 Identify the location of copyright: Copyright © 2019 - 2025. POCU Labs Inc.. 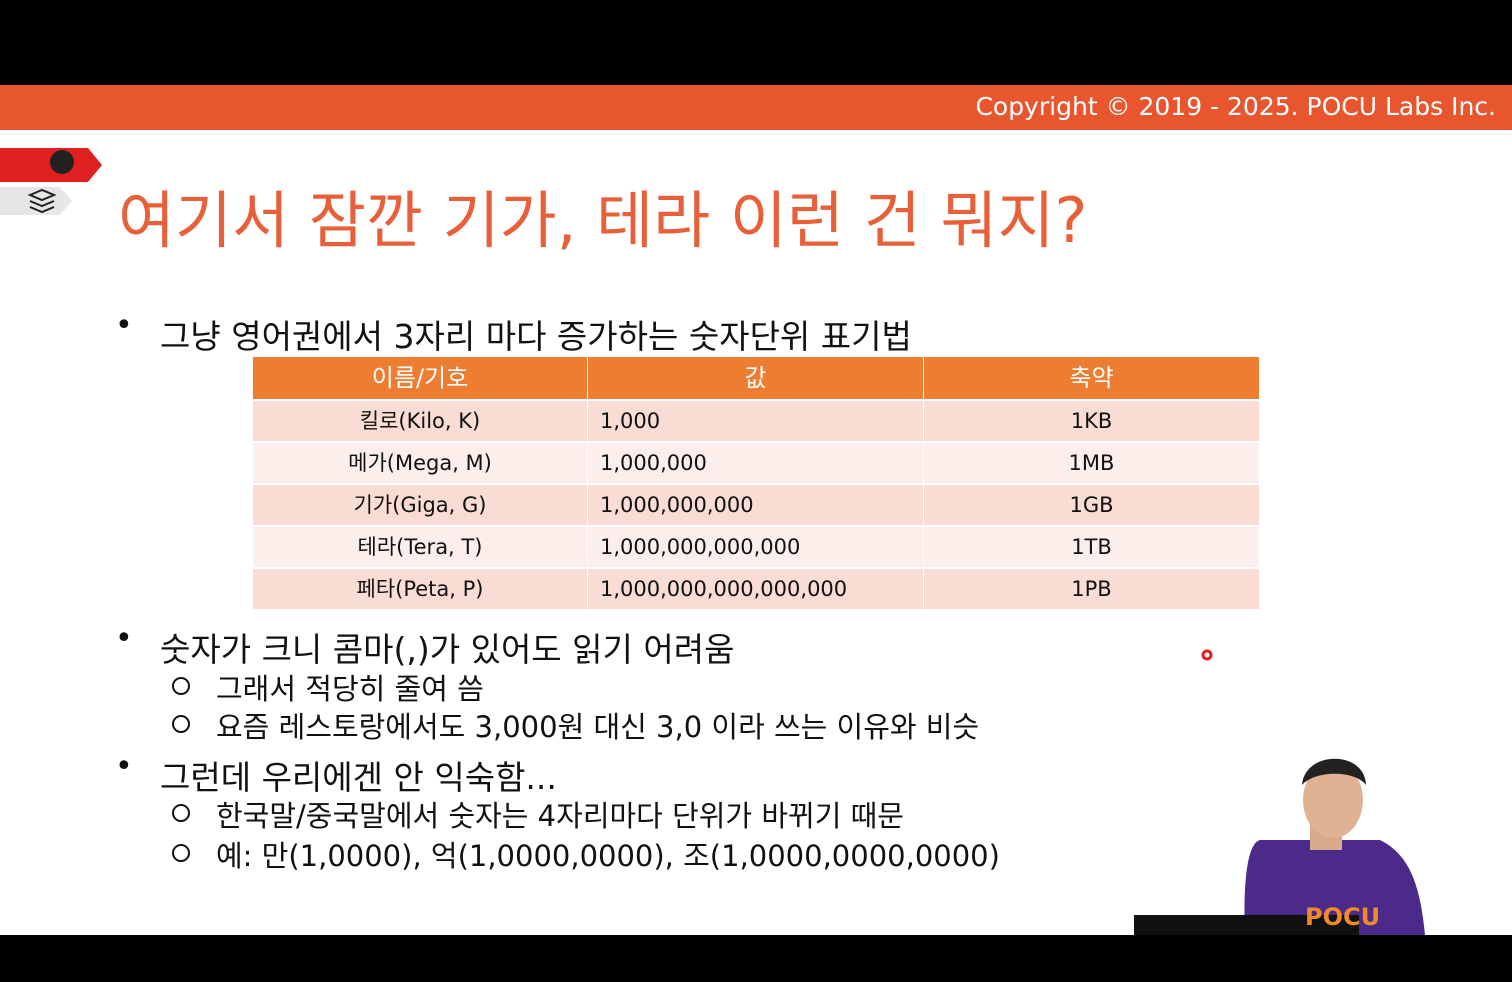
(1235, 106).